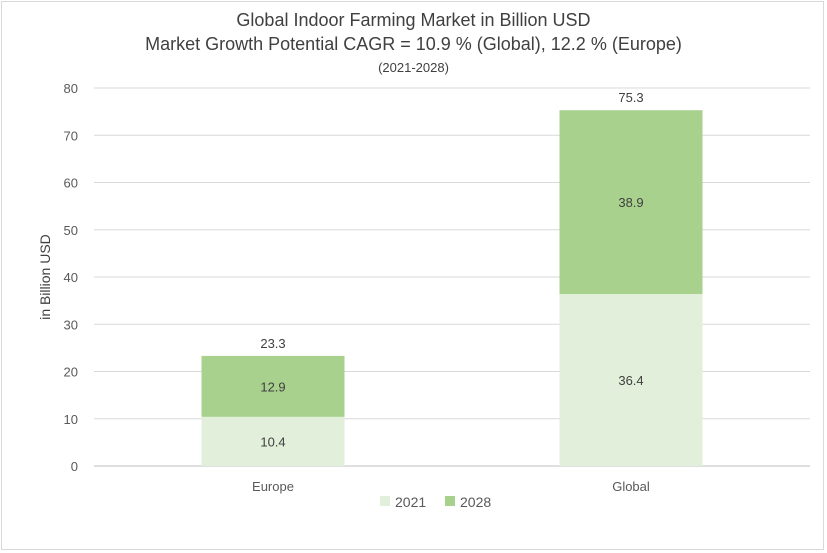 The width and height of the screenshot is (827, 553). I want to click on y-tick-label-30: 30, so click(71, 324).